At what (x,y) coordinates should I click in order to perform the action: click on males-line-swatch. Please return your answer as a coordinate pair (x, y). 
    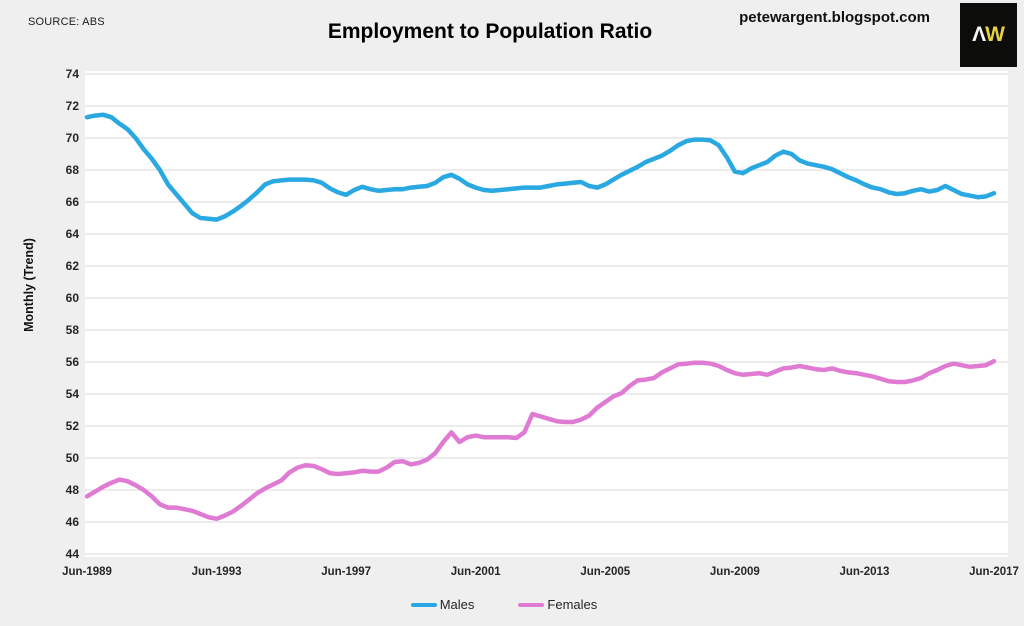
    Looking at the image, I should click on (423, 604).